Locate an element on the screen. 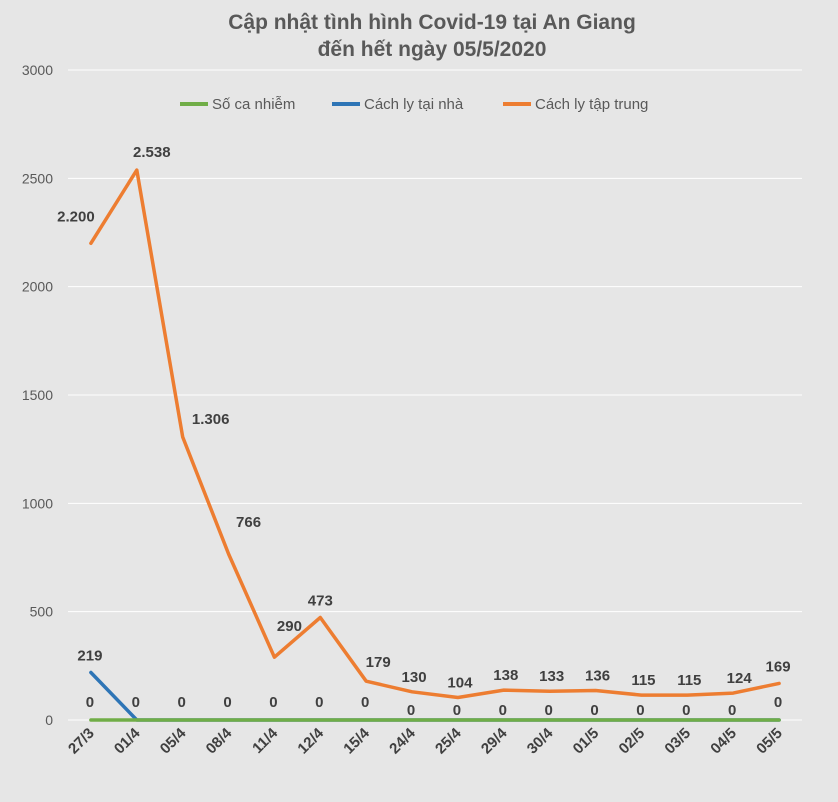 This screenshot has height=802, width=838. data-label: 138 is located at coordinates (505, 675).